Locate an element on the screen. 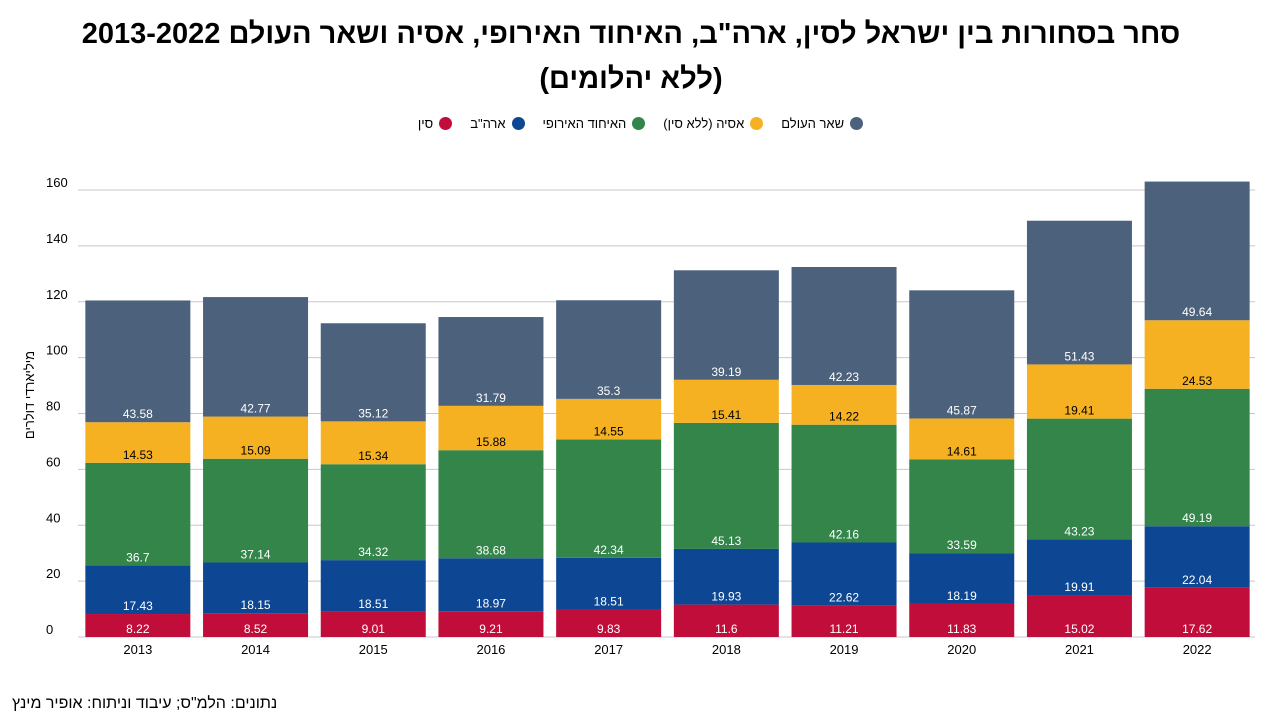  legend-item-4: שאר העולם is located at coordinates (822, 123).